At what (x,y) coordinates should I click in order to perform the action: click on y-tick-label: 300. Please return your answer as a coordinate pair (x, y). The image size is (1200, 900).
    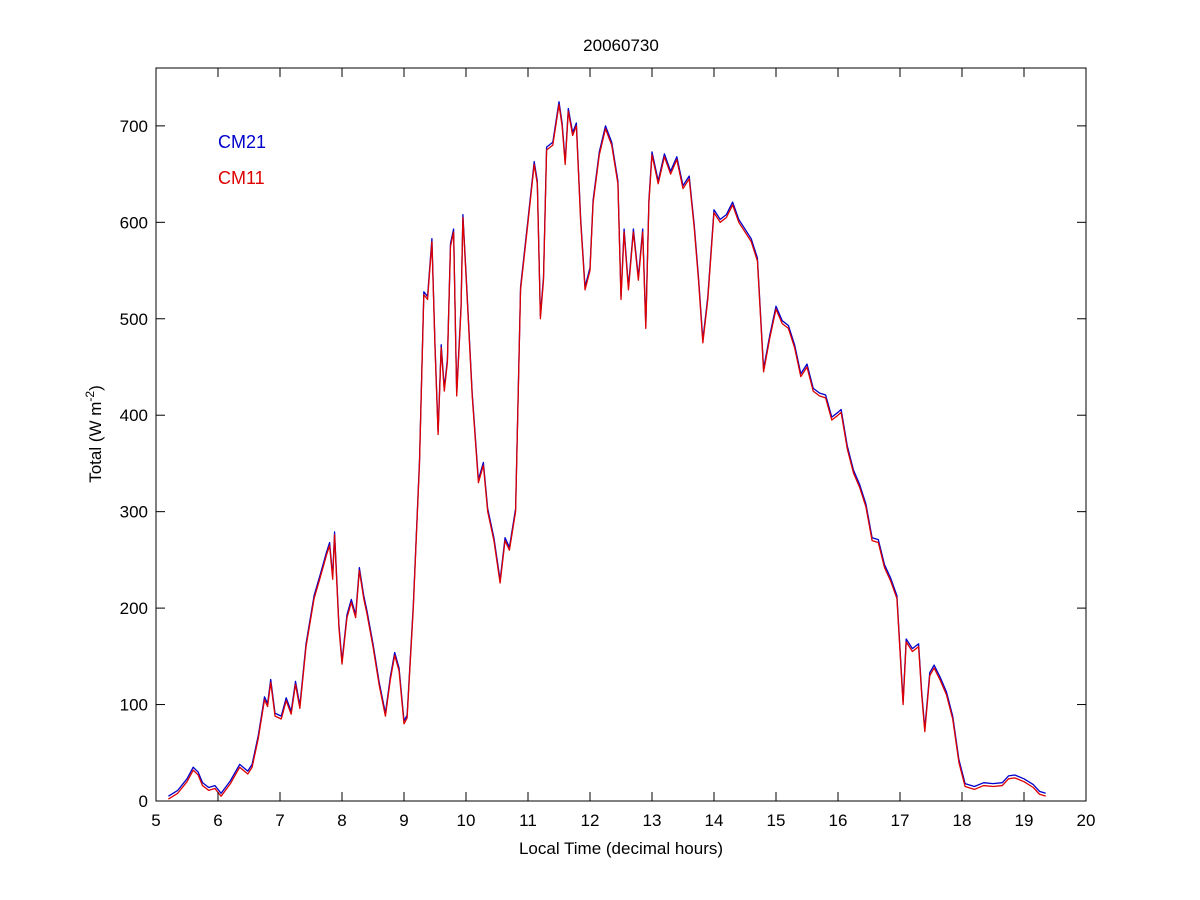
    Looking at the image, I should click on (134, 512).